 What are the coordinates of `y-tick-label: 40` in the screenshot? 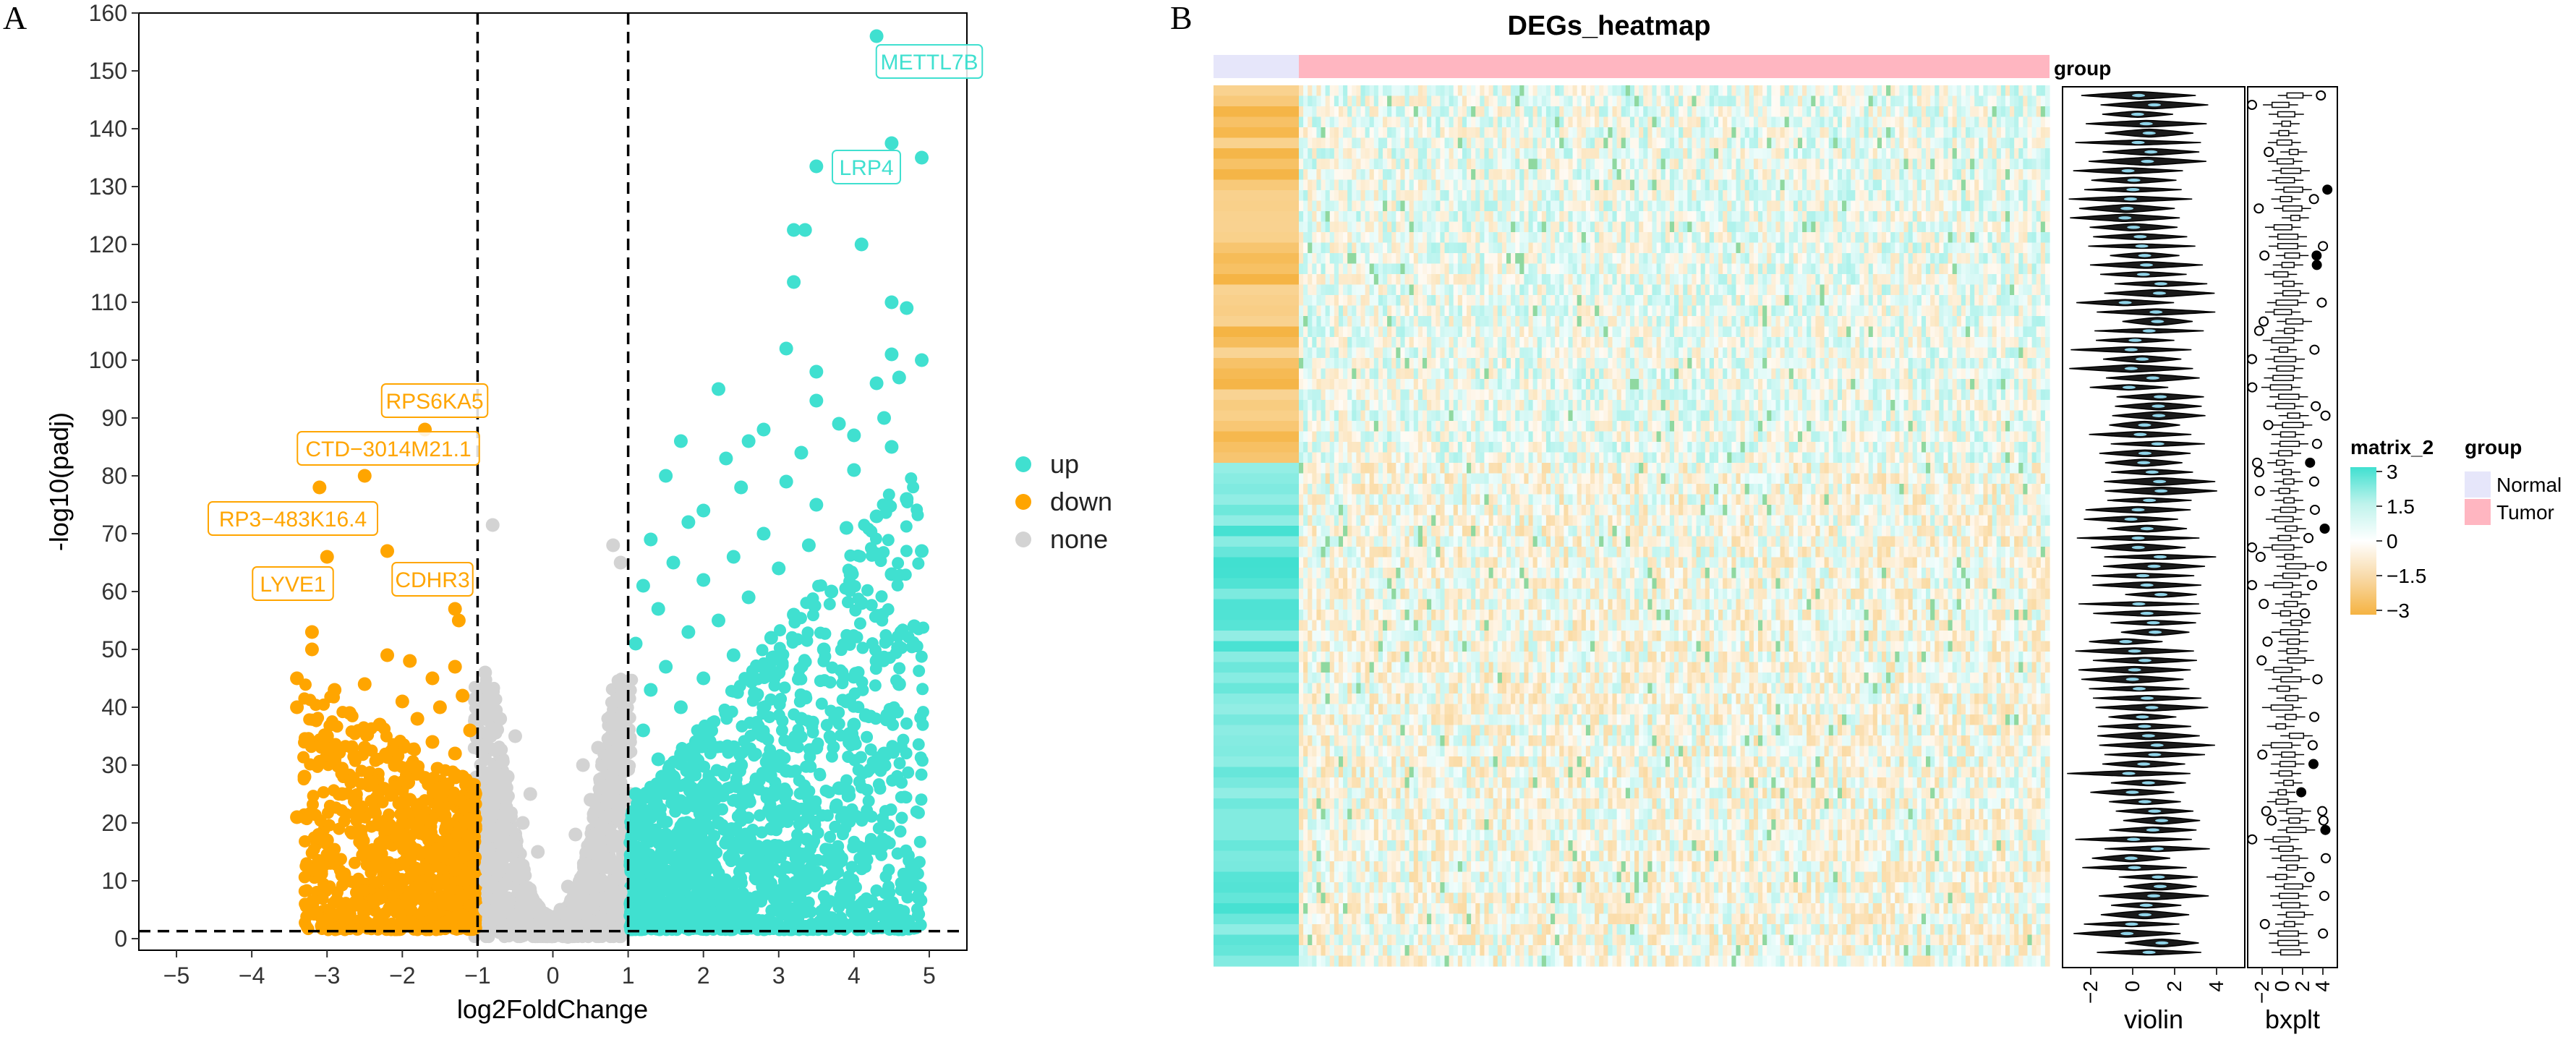 It's located at (114, 707).